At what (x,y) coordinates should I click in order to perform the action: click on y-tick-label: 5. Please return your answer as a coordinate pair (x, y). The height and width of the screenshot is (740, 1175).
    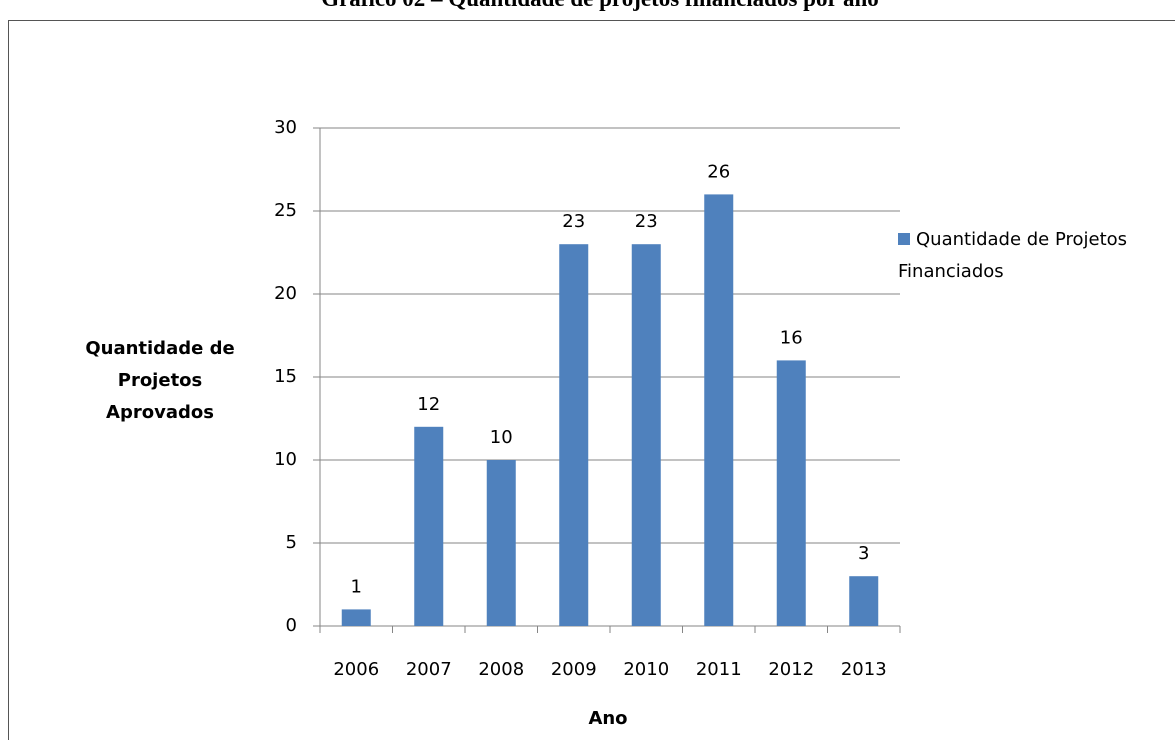
    Looking at the image, I should click on (291, 542).